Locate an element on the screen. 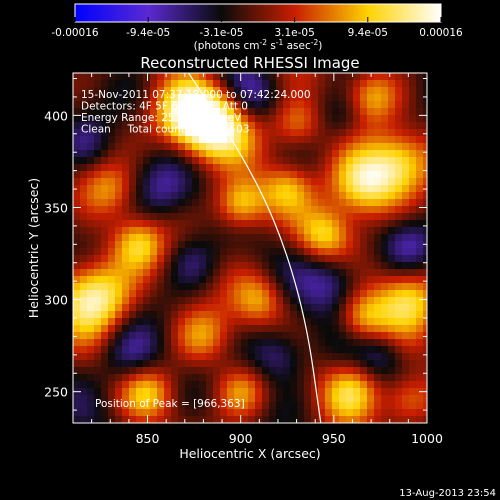 The height and width of the screenshot is (500, 500). annotation-line: Clean Total counts: 9.46E+03 is located at coordinates (165, 130).